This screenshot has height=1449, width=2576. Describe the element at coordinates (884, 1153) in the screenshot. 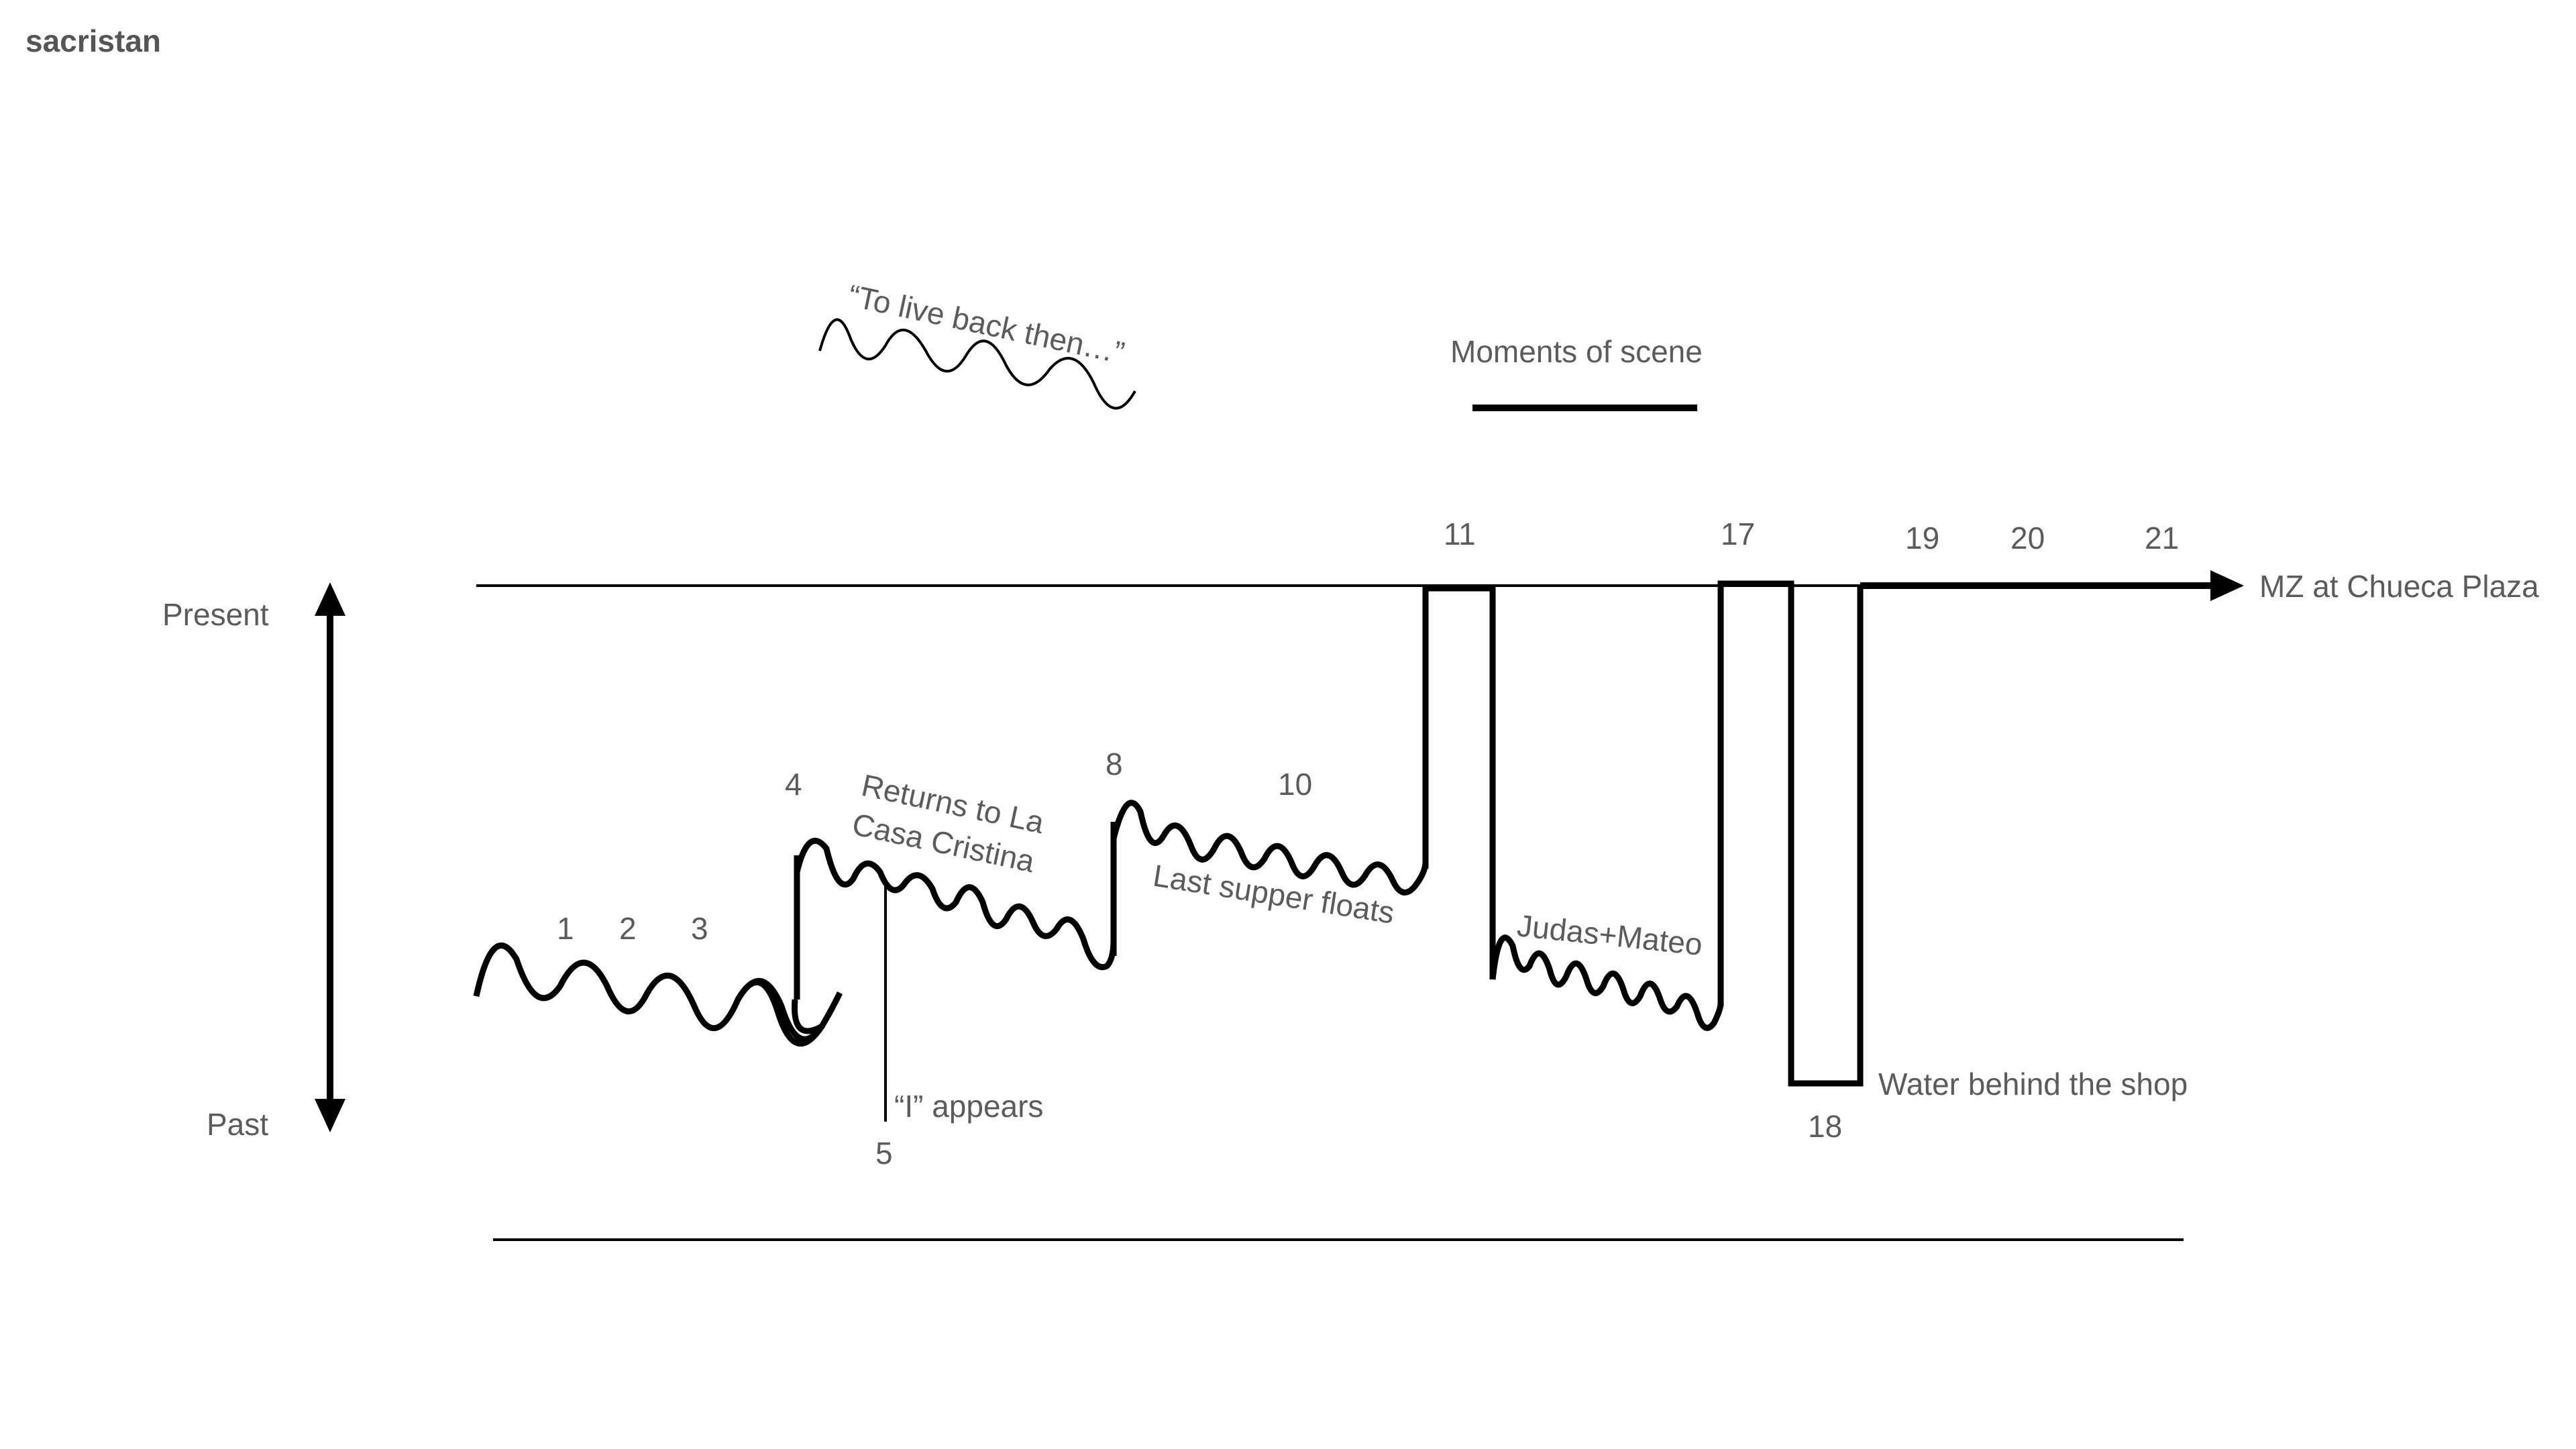

I see `scene-number-5: 5` at that location.